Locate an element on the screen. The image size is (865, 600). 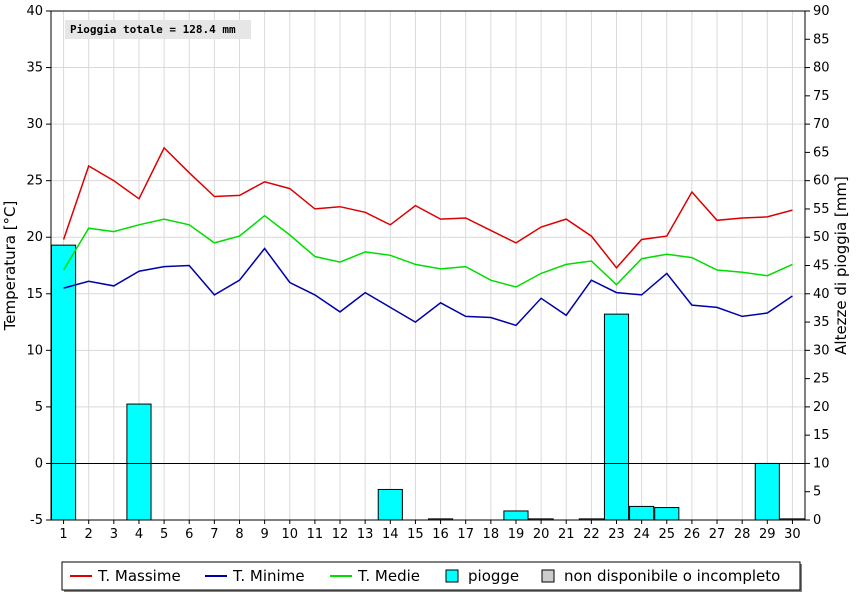
right-tick-label: 5 is located at coordinates (817, 492).